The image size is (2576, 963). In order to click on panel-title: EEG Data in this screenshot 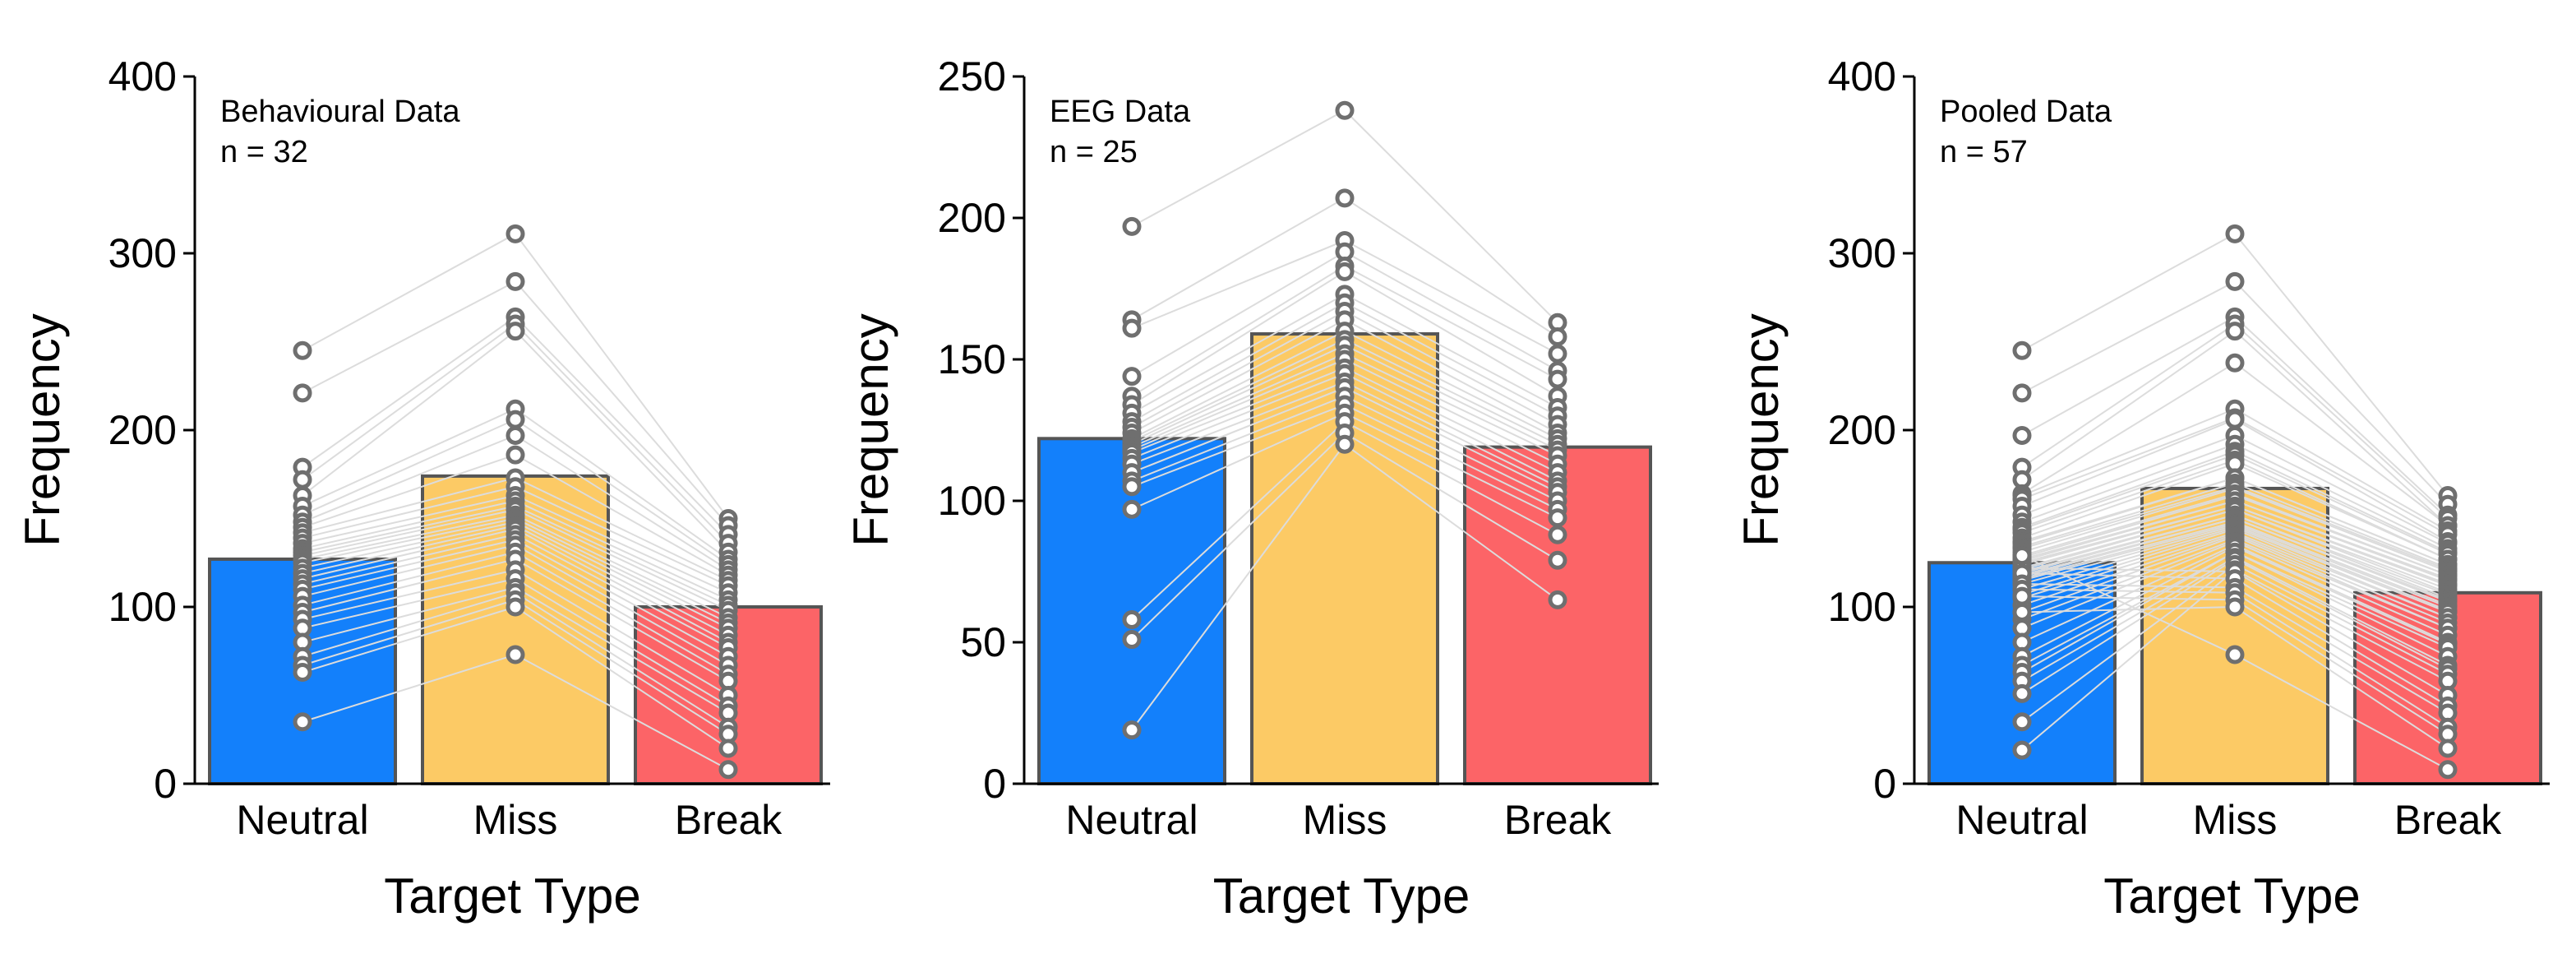, I will do `click(1121, 112)`.